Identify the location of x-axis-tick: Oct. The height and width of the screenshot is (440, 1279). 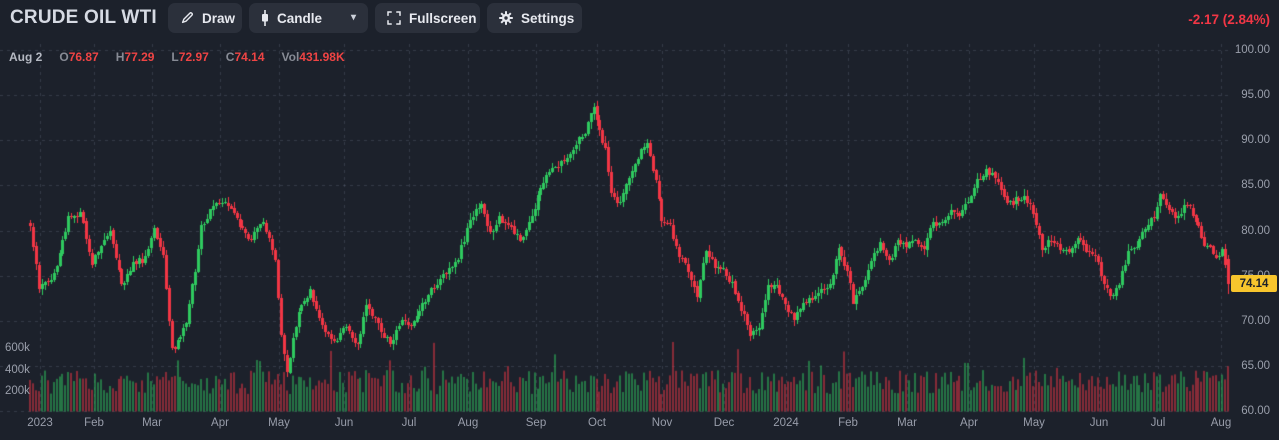
(597, 423).